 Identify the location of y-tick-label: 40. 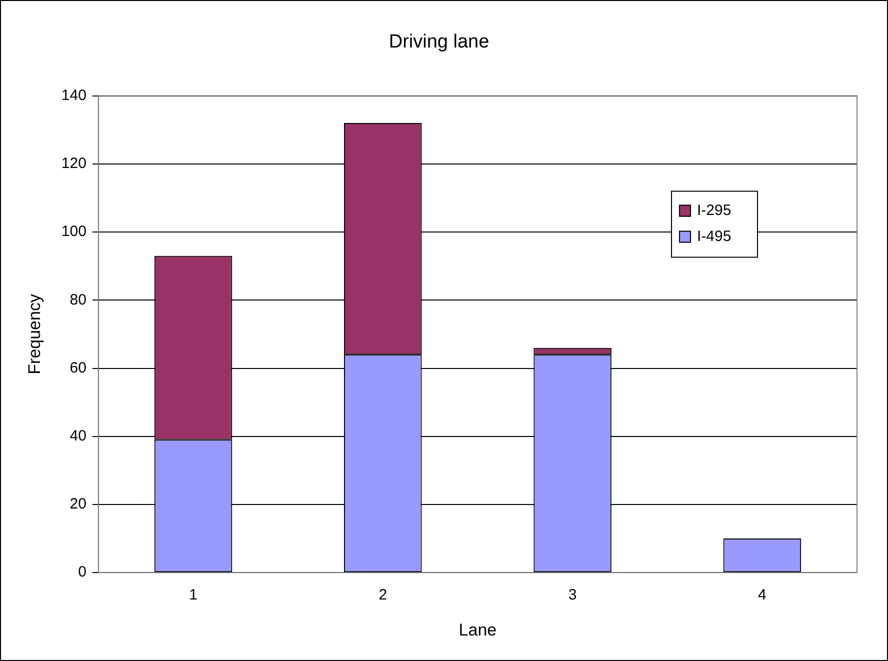
(78, 436).